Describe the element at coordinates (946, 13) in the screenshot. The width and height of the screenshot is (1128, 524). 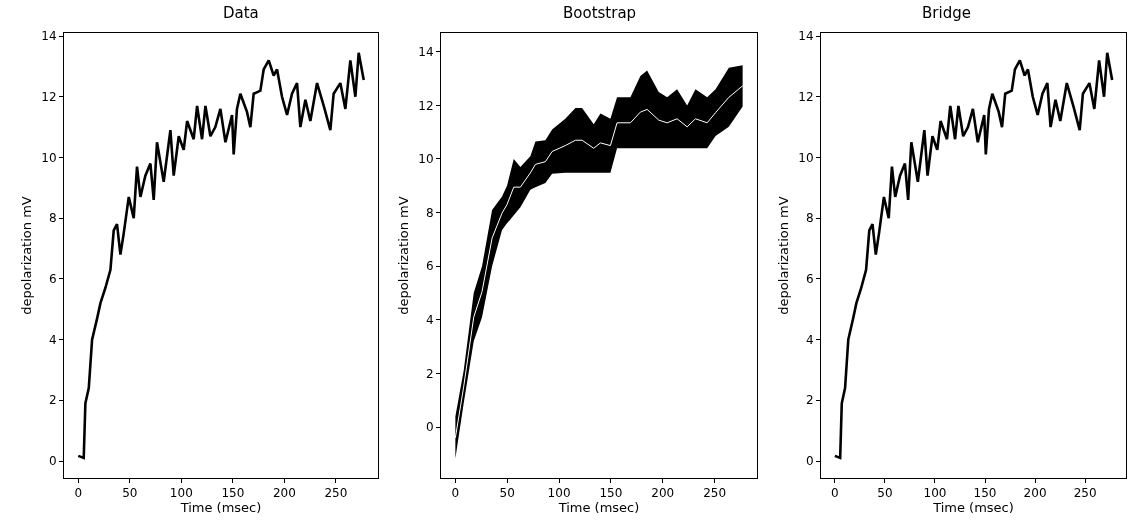
I see `chart-title: Bridge` at that location.